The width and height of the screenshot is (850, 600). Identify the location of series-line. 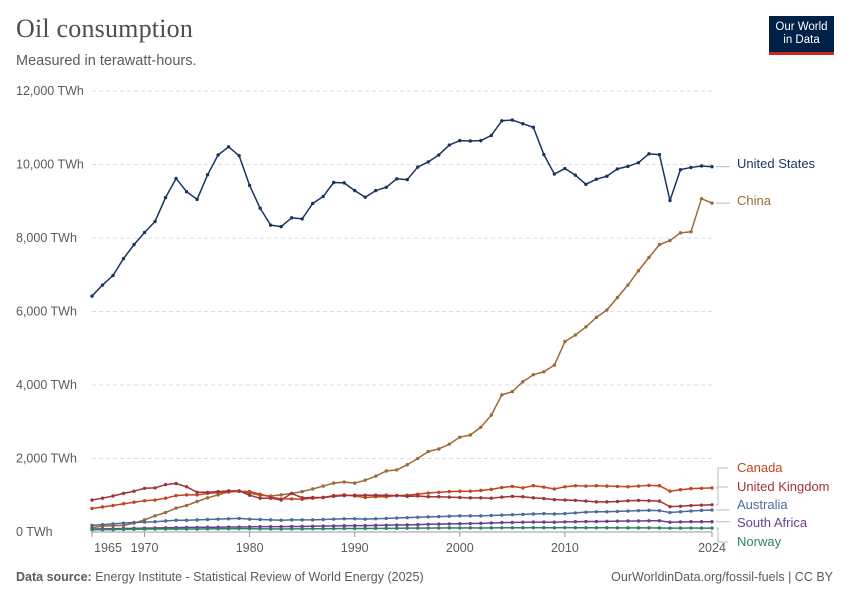
(402, 495).